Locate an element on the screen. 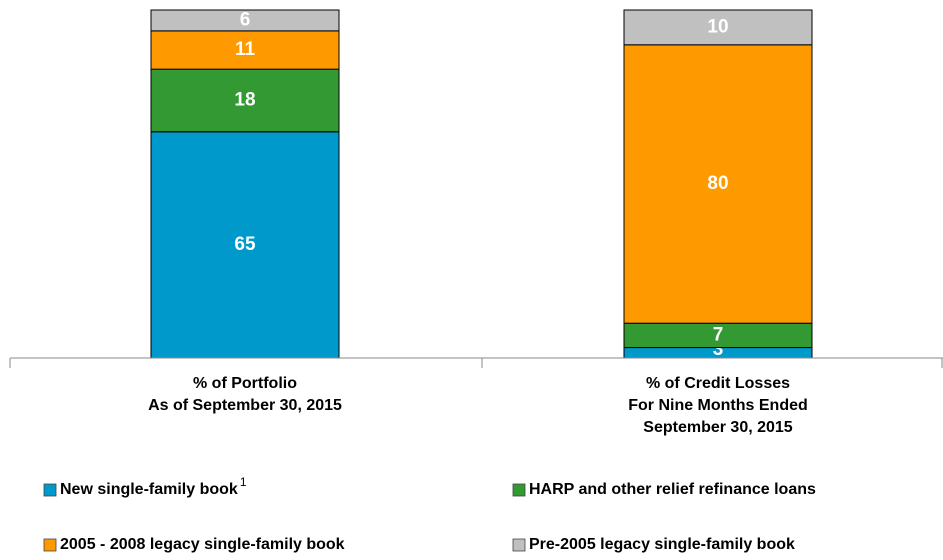 This screenshot has width=943, height=560. data-label: 10 is located at coordinates (717, 26).